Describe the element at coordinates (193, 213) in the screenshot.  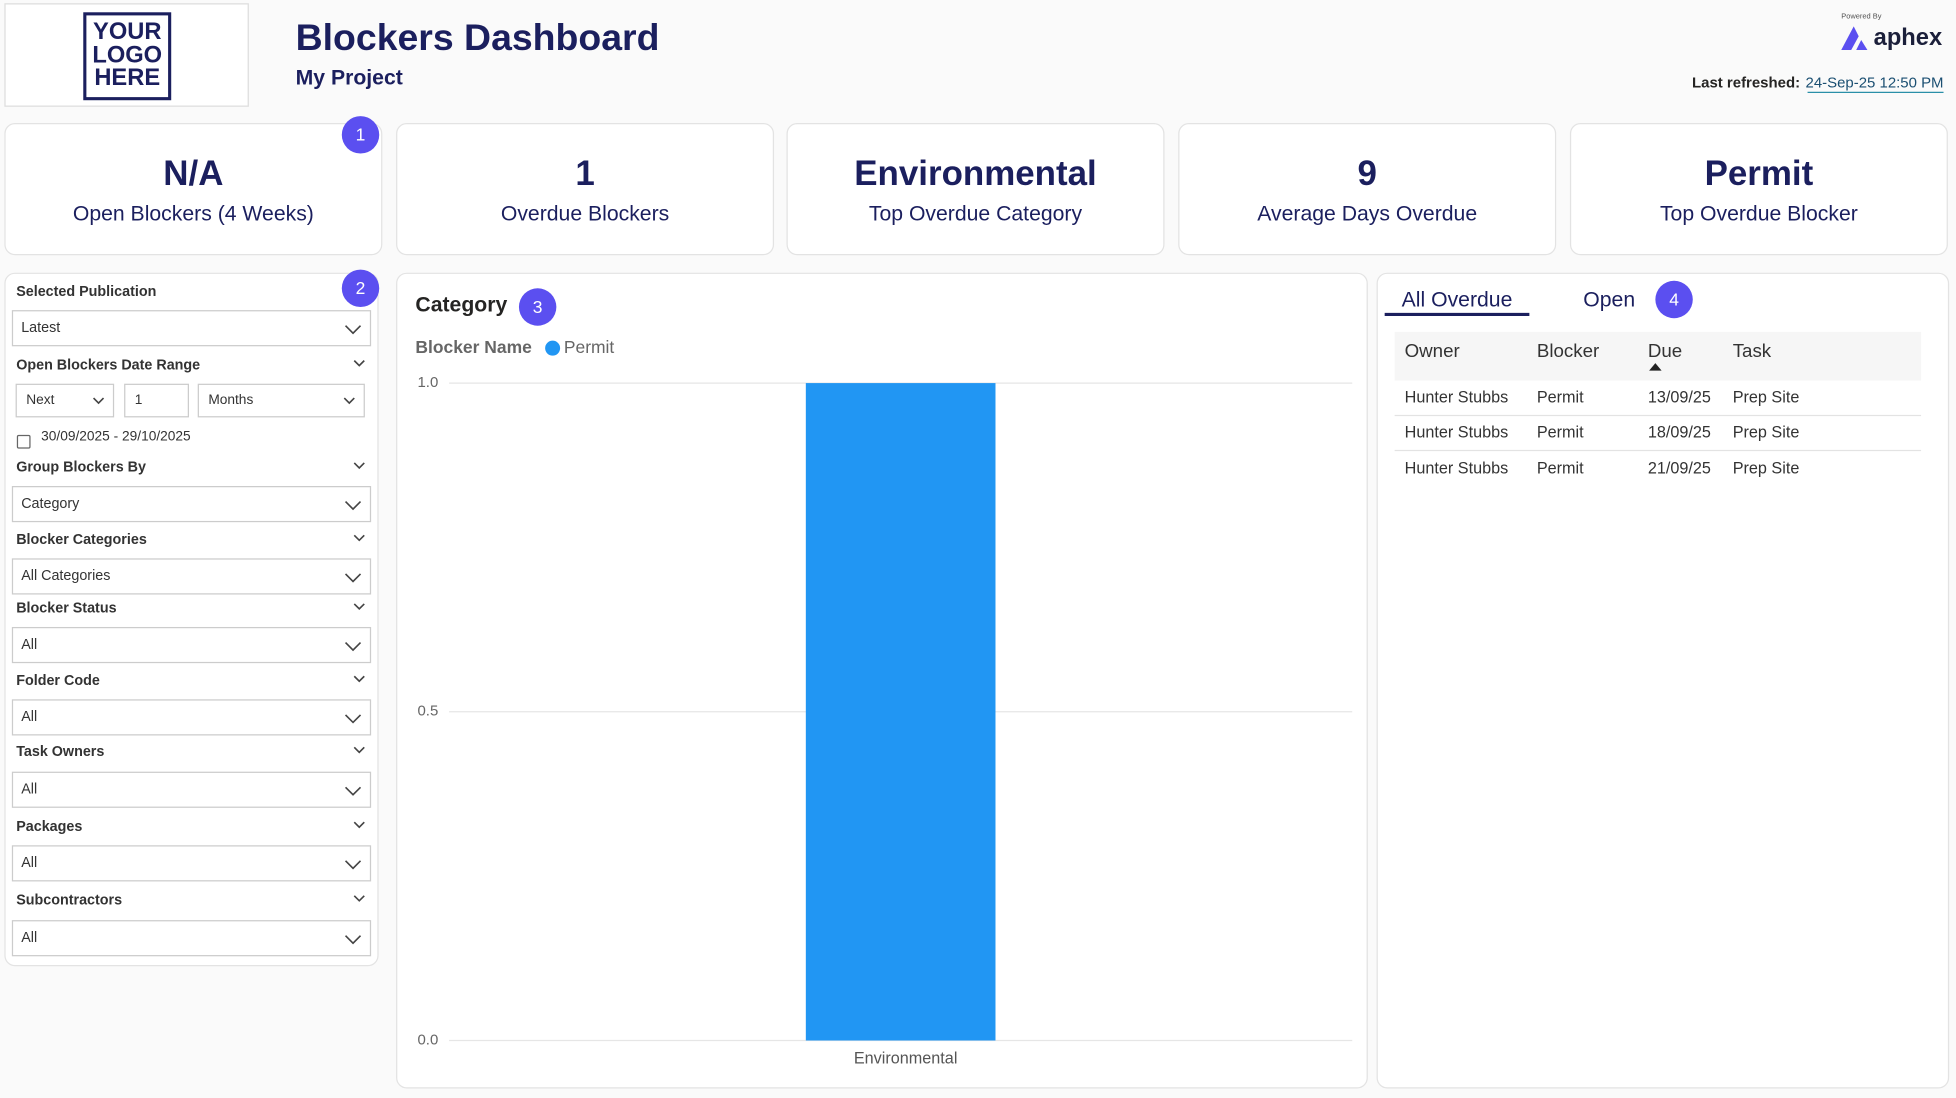
I see `kpi-label: Open Blockers (4 Weeks)` at that location.